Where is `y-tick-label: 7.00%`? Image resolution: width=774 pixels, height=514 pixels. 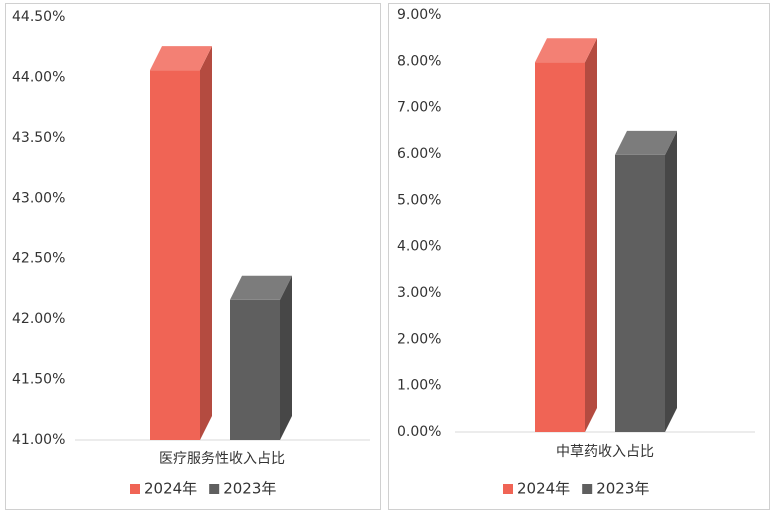
y-tick-label: 7.00% is located at coordinates (419, 108).